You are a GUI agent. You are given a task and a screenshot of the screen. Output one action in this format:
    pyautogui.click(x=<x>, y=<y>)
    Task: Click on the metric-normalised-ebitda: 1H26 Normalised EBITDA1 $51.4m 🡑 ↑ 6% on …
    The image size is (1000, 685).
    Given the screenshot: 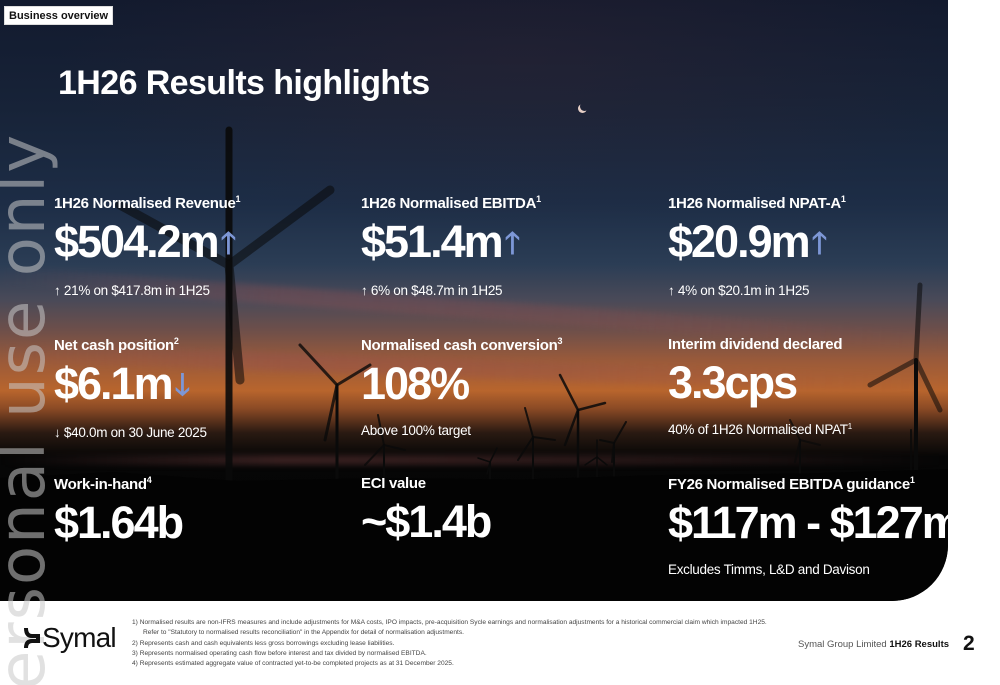 What is the action you would take?
    pyautogui.click(x=451, y=246)
    